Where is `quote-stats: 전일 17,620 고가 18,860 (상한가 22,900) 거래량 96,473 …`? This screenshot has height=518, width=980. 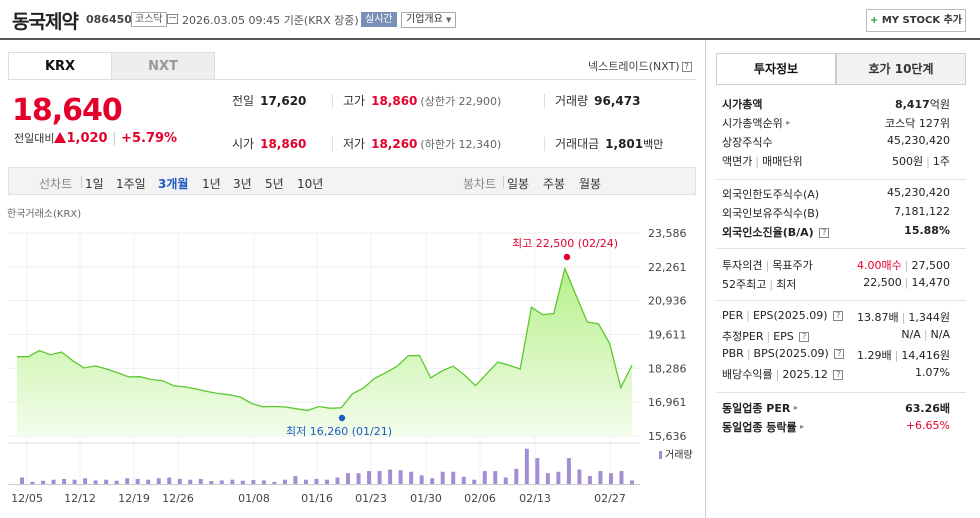 quote-stats: 전일 17,620 고가 18,860 (상한가 22,900) 거래량 96,473 … is located at coordinates (462, 123).